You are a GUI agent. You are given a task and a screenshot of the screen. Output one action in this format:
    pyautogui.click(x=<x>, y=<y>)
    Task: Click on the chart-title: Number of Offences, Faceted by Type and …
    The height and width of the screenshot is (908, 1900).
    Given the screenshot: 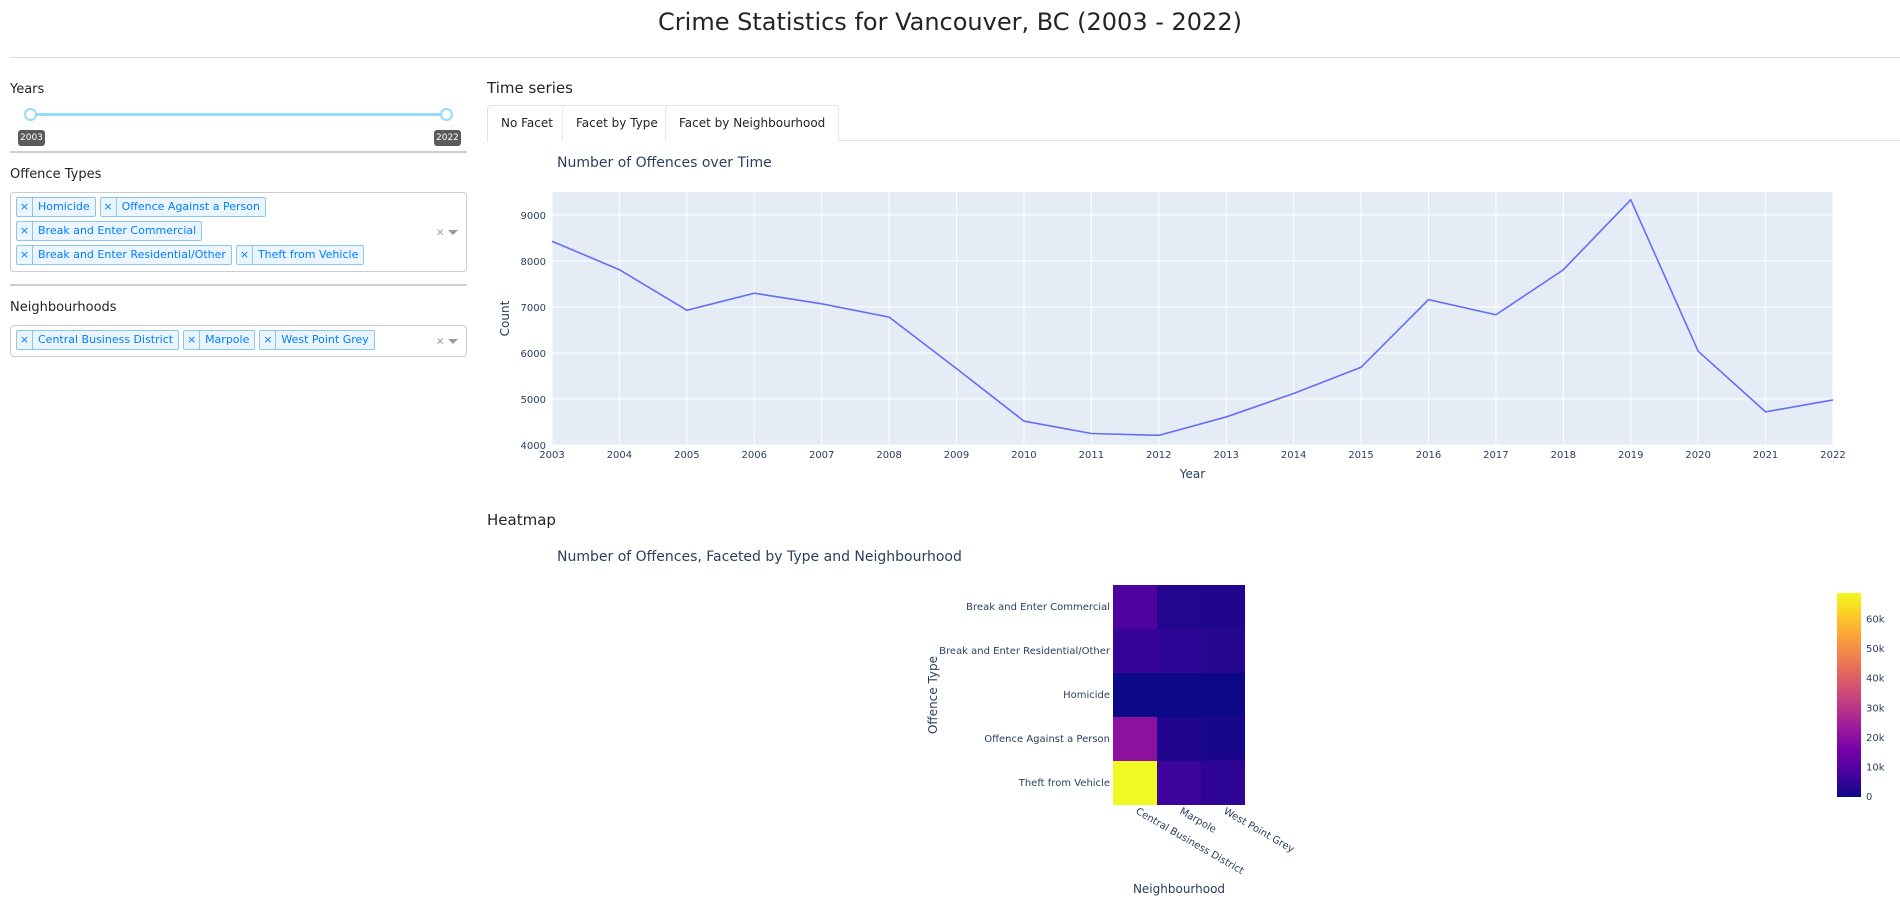 What is the action you would take?
    pyautogui.click(x=759, y=557)
    